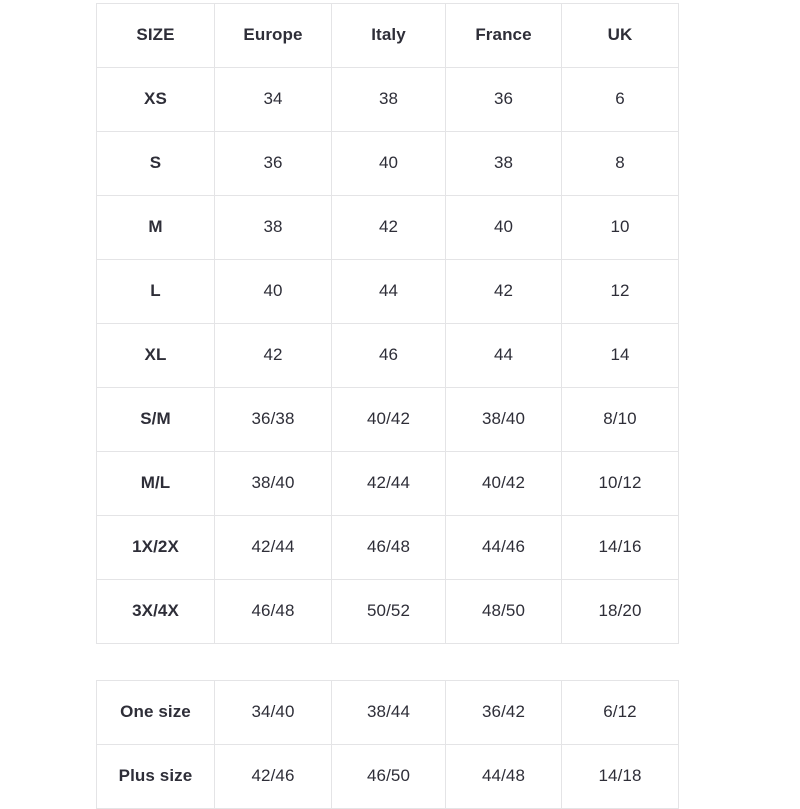  I want to click on cell-france: 38/40, so click(503, 419).